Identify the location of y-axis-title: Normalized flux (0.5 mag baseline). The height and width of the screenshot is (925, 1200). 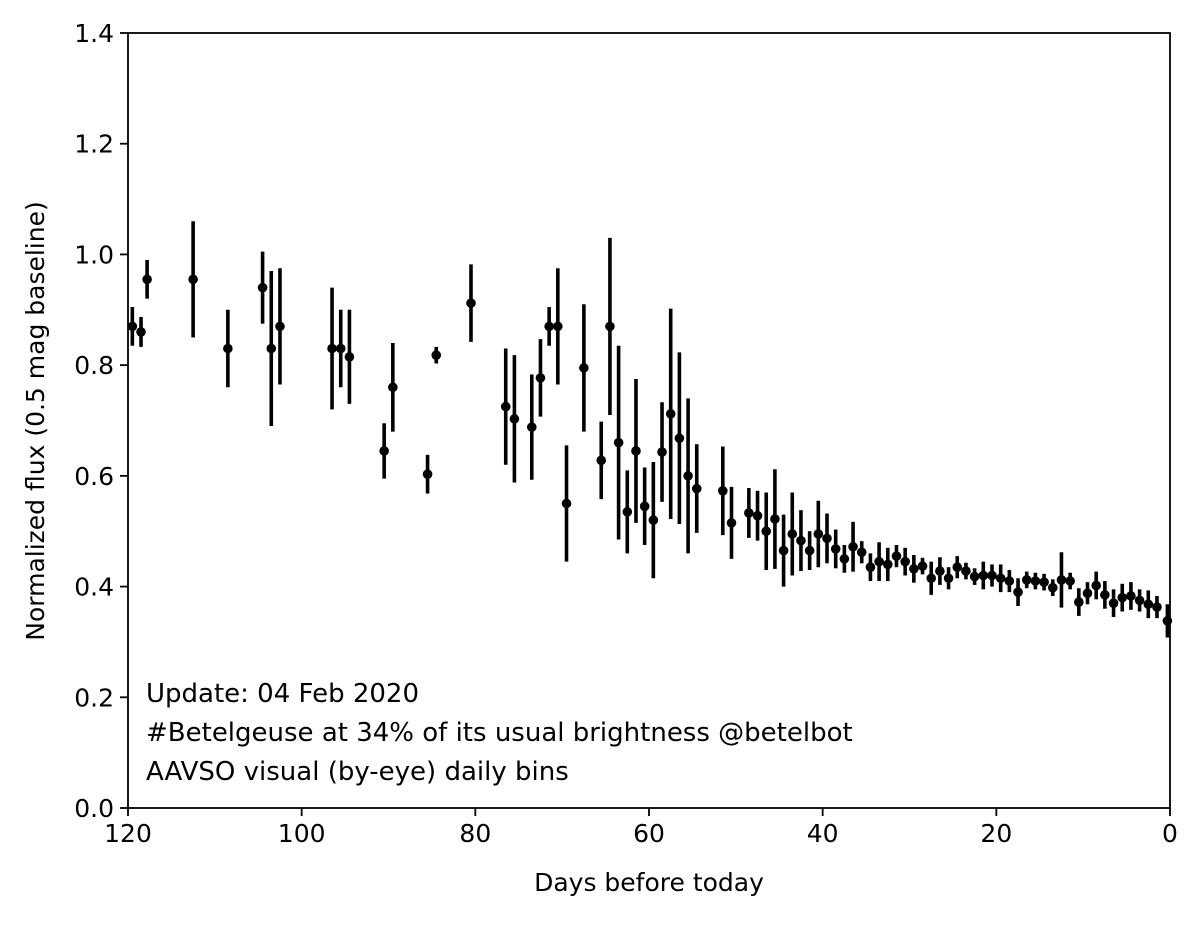
(35, 420).